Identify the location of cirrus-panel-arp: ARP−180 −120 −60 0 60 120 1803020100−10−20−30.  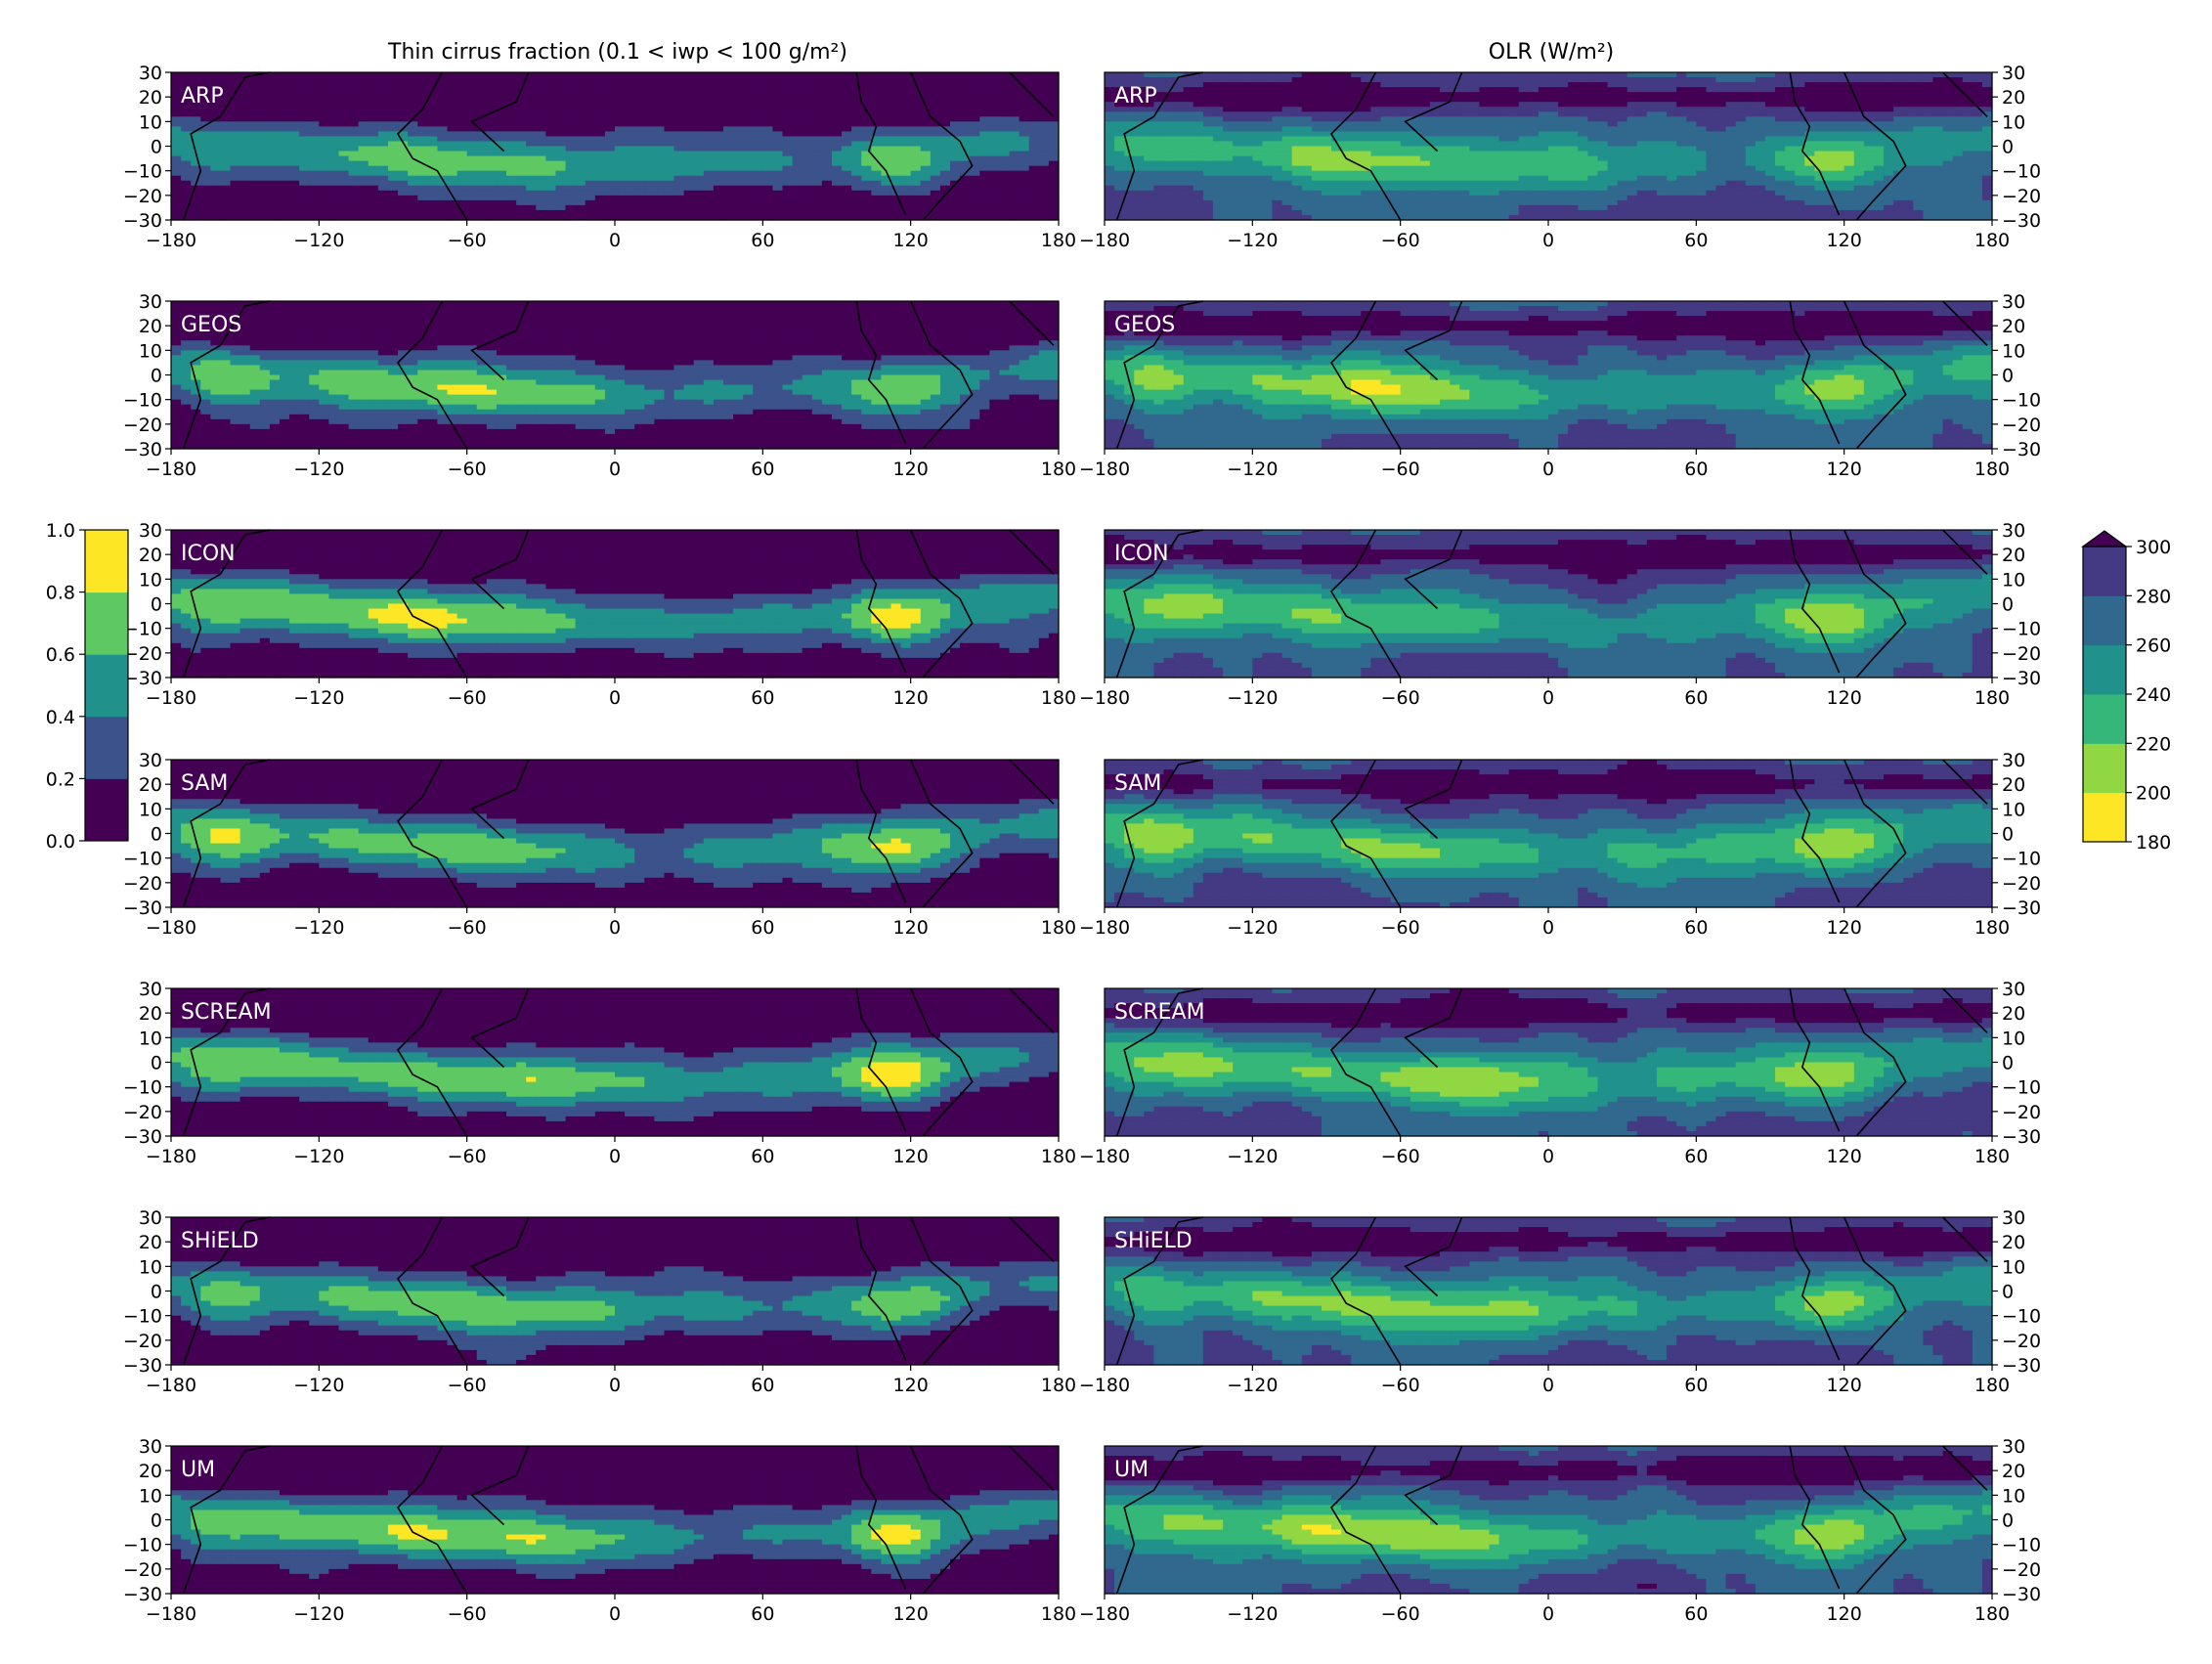
(599, 157).